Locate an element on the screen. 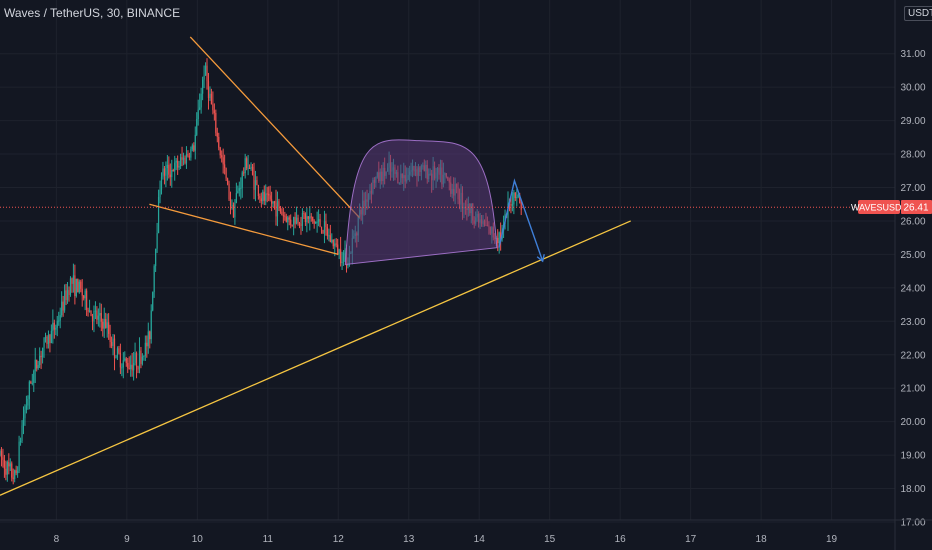 This screenshot has width=932, height=550. time-tick-label: 12 is located at coordinates (339, 539).